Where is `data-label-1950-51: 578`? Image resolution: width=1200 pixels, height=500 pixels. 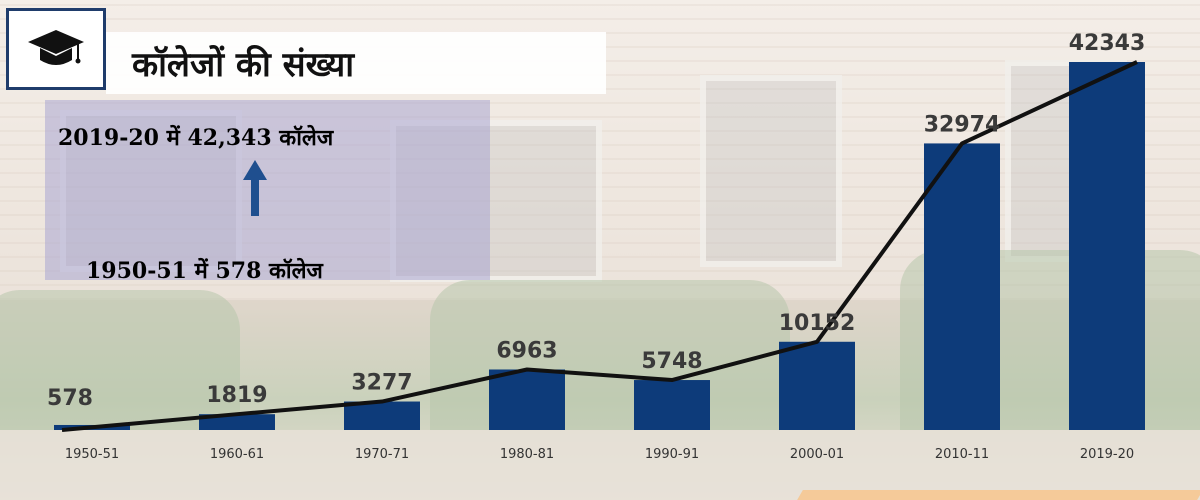
data-label-1950-51: 578 is located at coordinates (70, 398).